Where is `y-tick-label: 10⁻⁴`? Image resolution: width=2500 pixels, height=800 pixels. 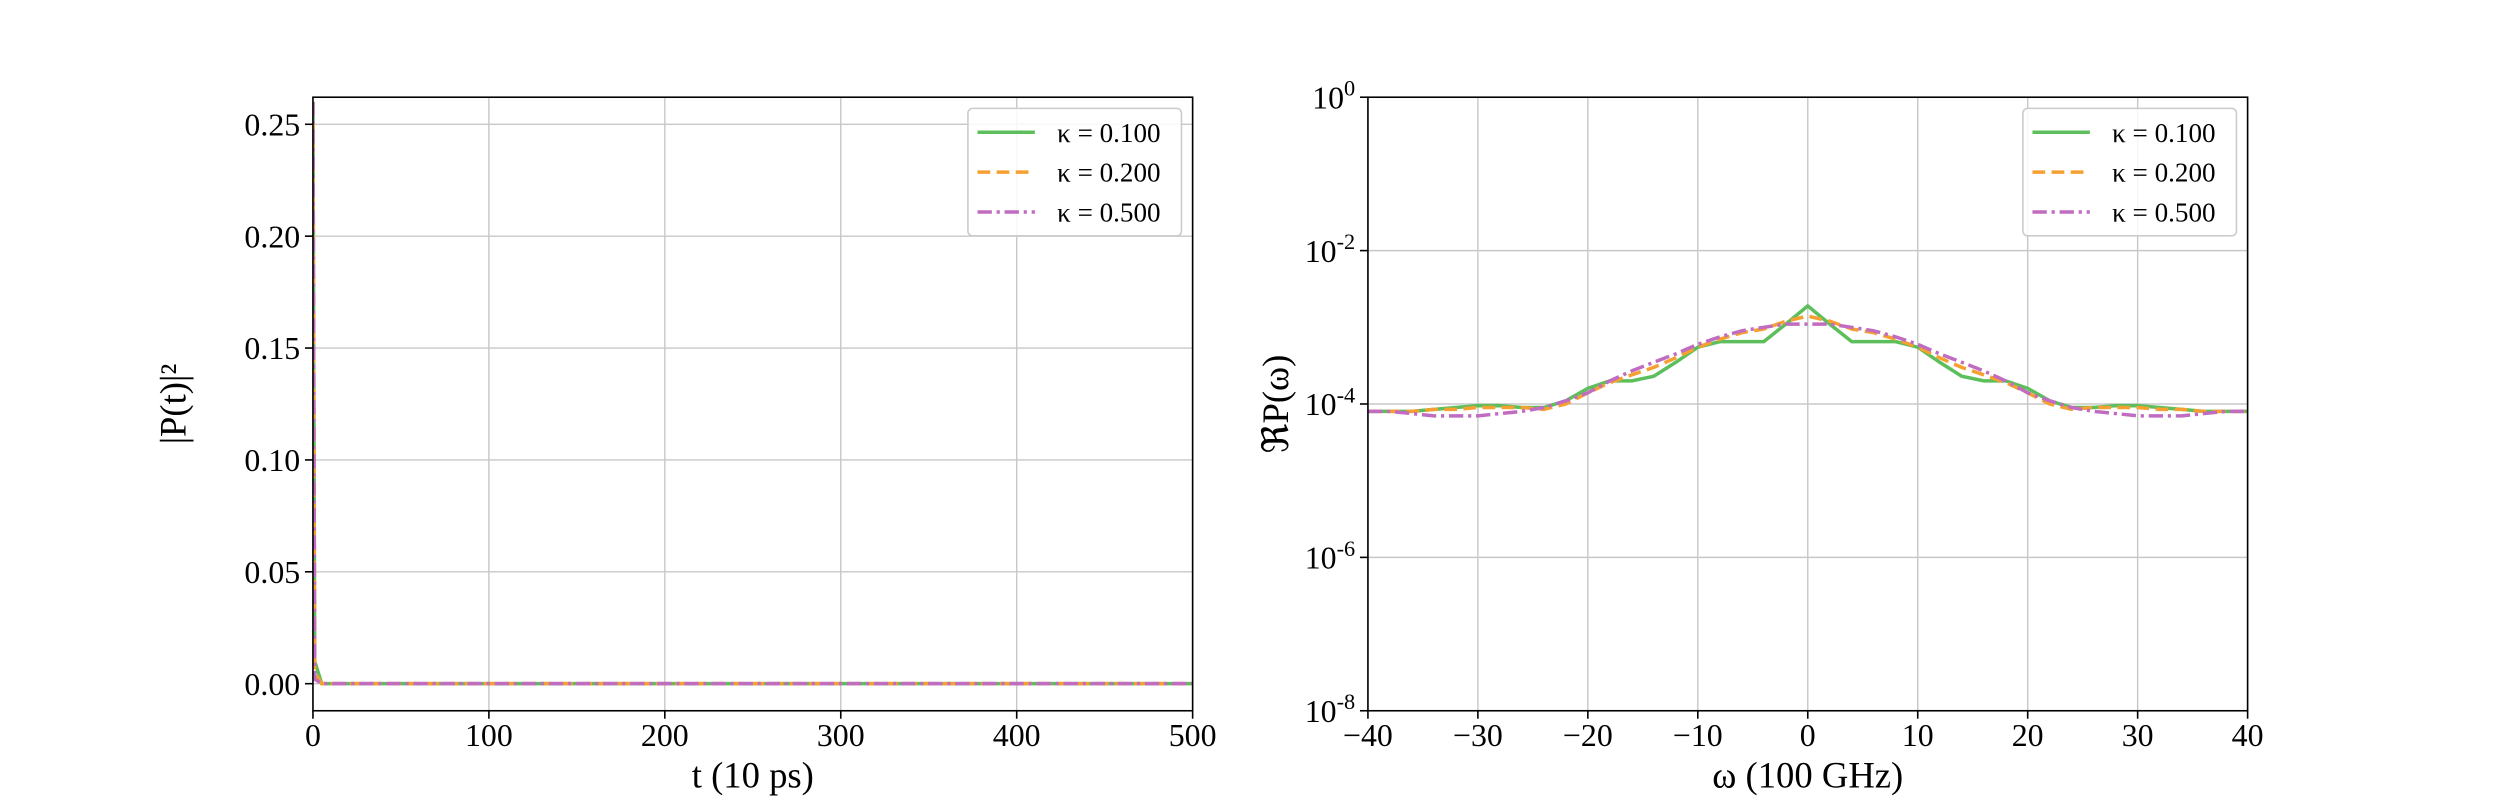 y-tick-label: 10⁻⁴ is located at coordinates (1330, 402).